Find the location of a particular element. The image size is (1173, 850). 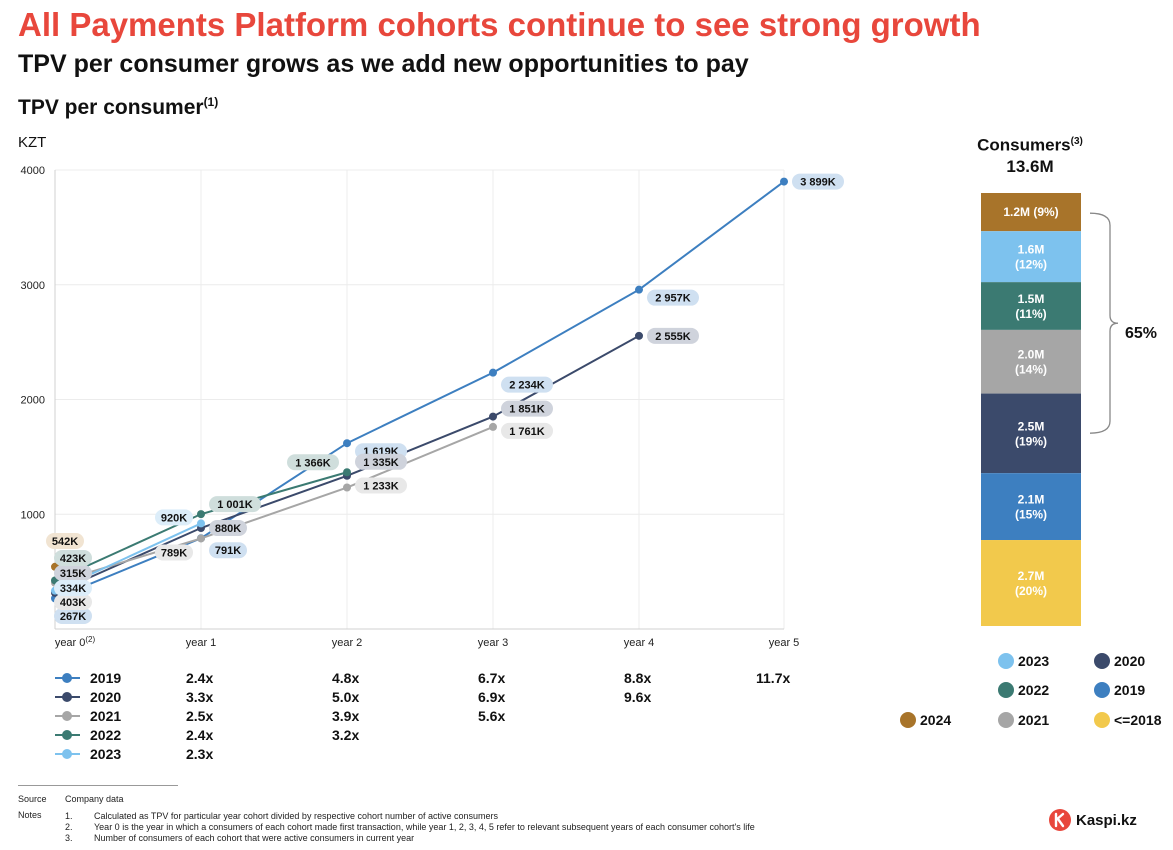

chart-heading: TPV per consumer(1) is located at coordinates (118, 107).